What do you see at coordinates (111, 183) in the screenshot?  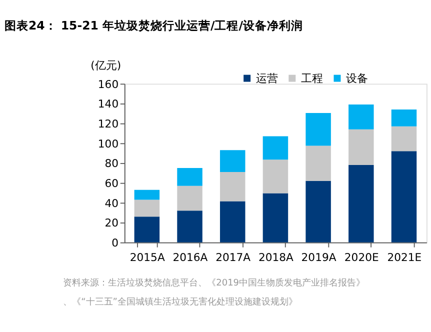 I see `y-tick-label: 60` at bounding box center [111, 183].